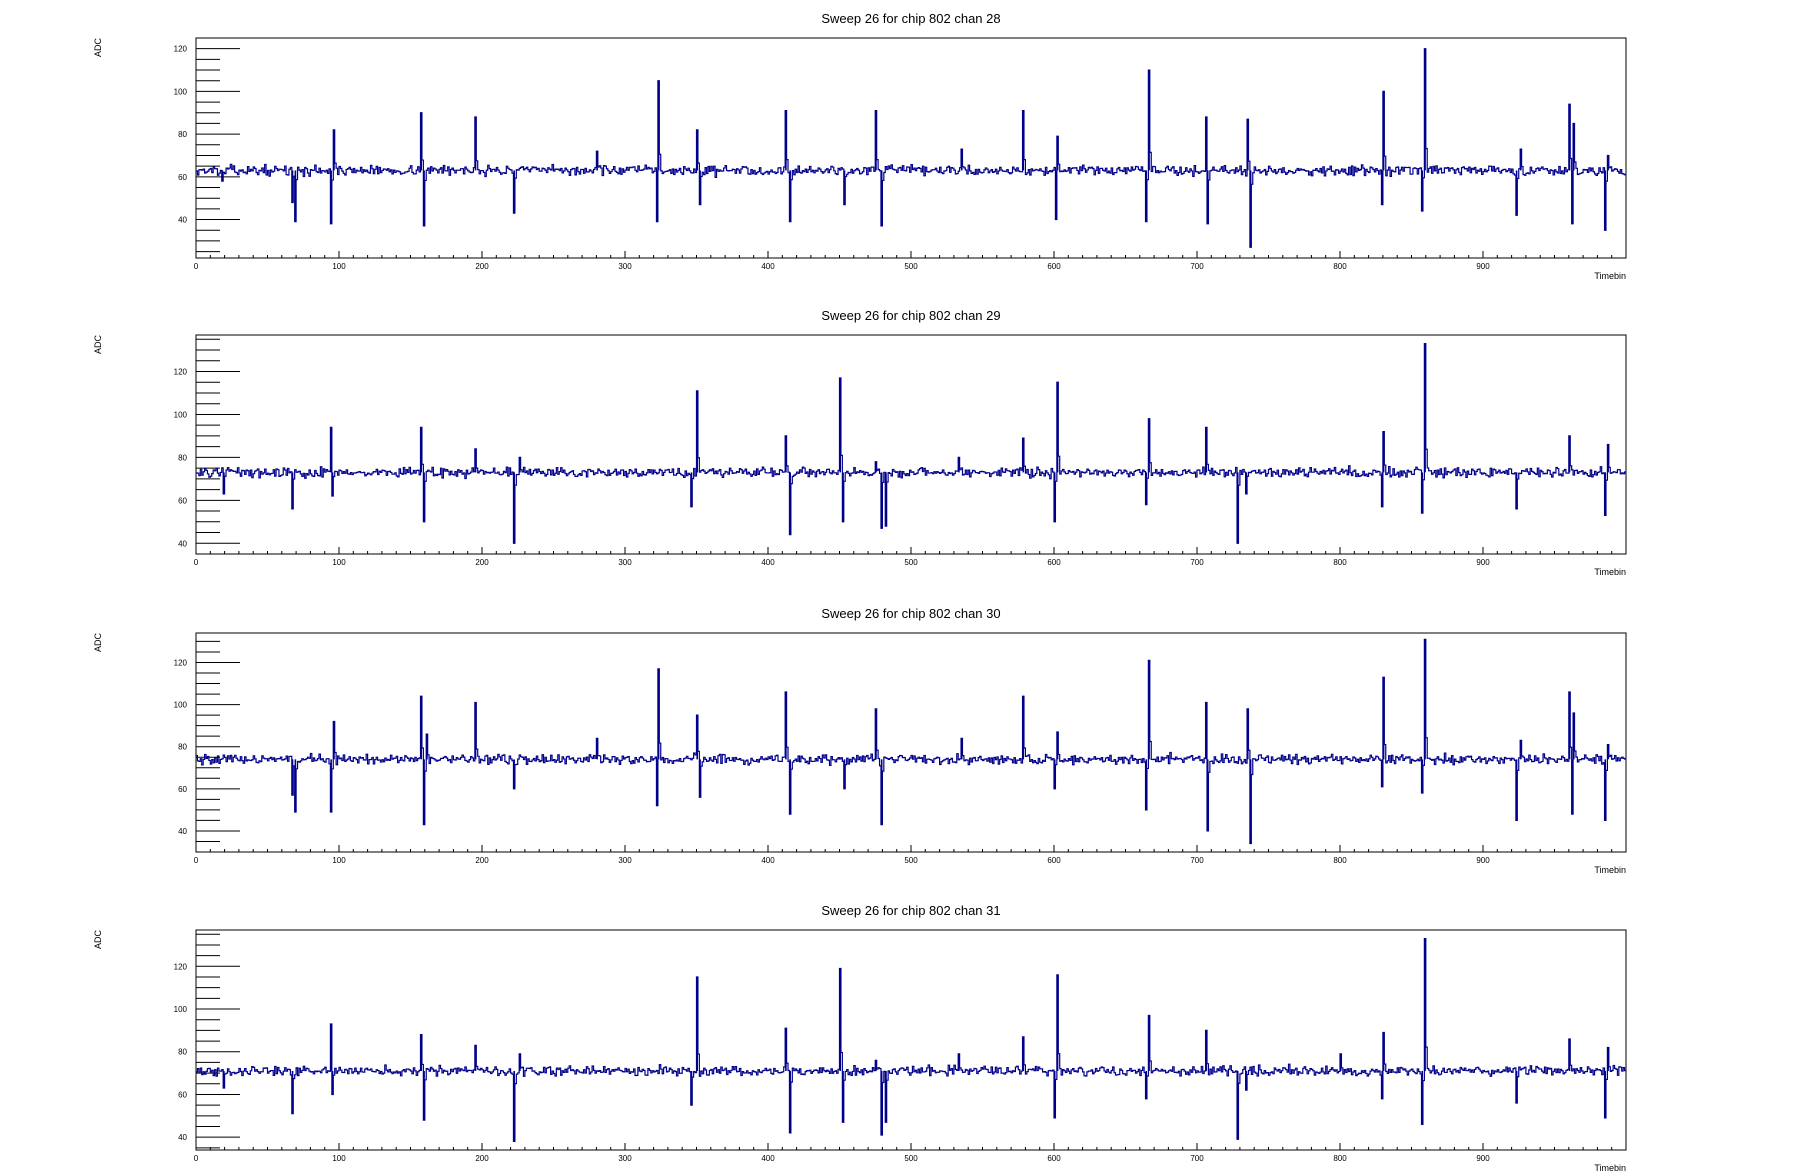 The image size is (1796, 1172). I want to click on chart-title: Sweep 26 for chip 802 chan 28, so click(910, 18).